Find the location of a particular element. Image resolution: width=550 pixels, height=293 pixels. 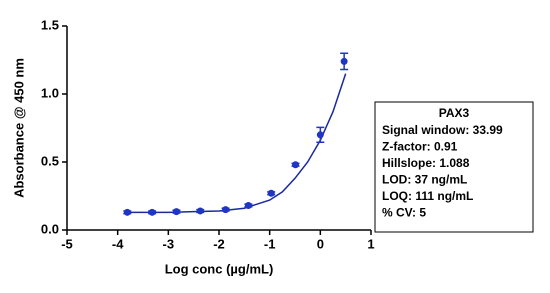

annotation-box is located at coordinates (454, 167).